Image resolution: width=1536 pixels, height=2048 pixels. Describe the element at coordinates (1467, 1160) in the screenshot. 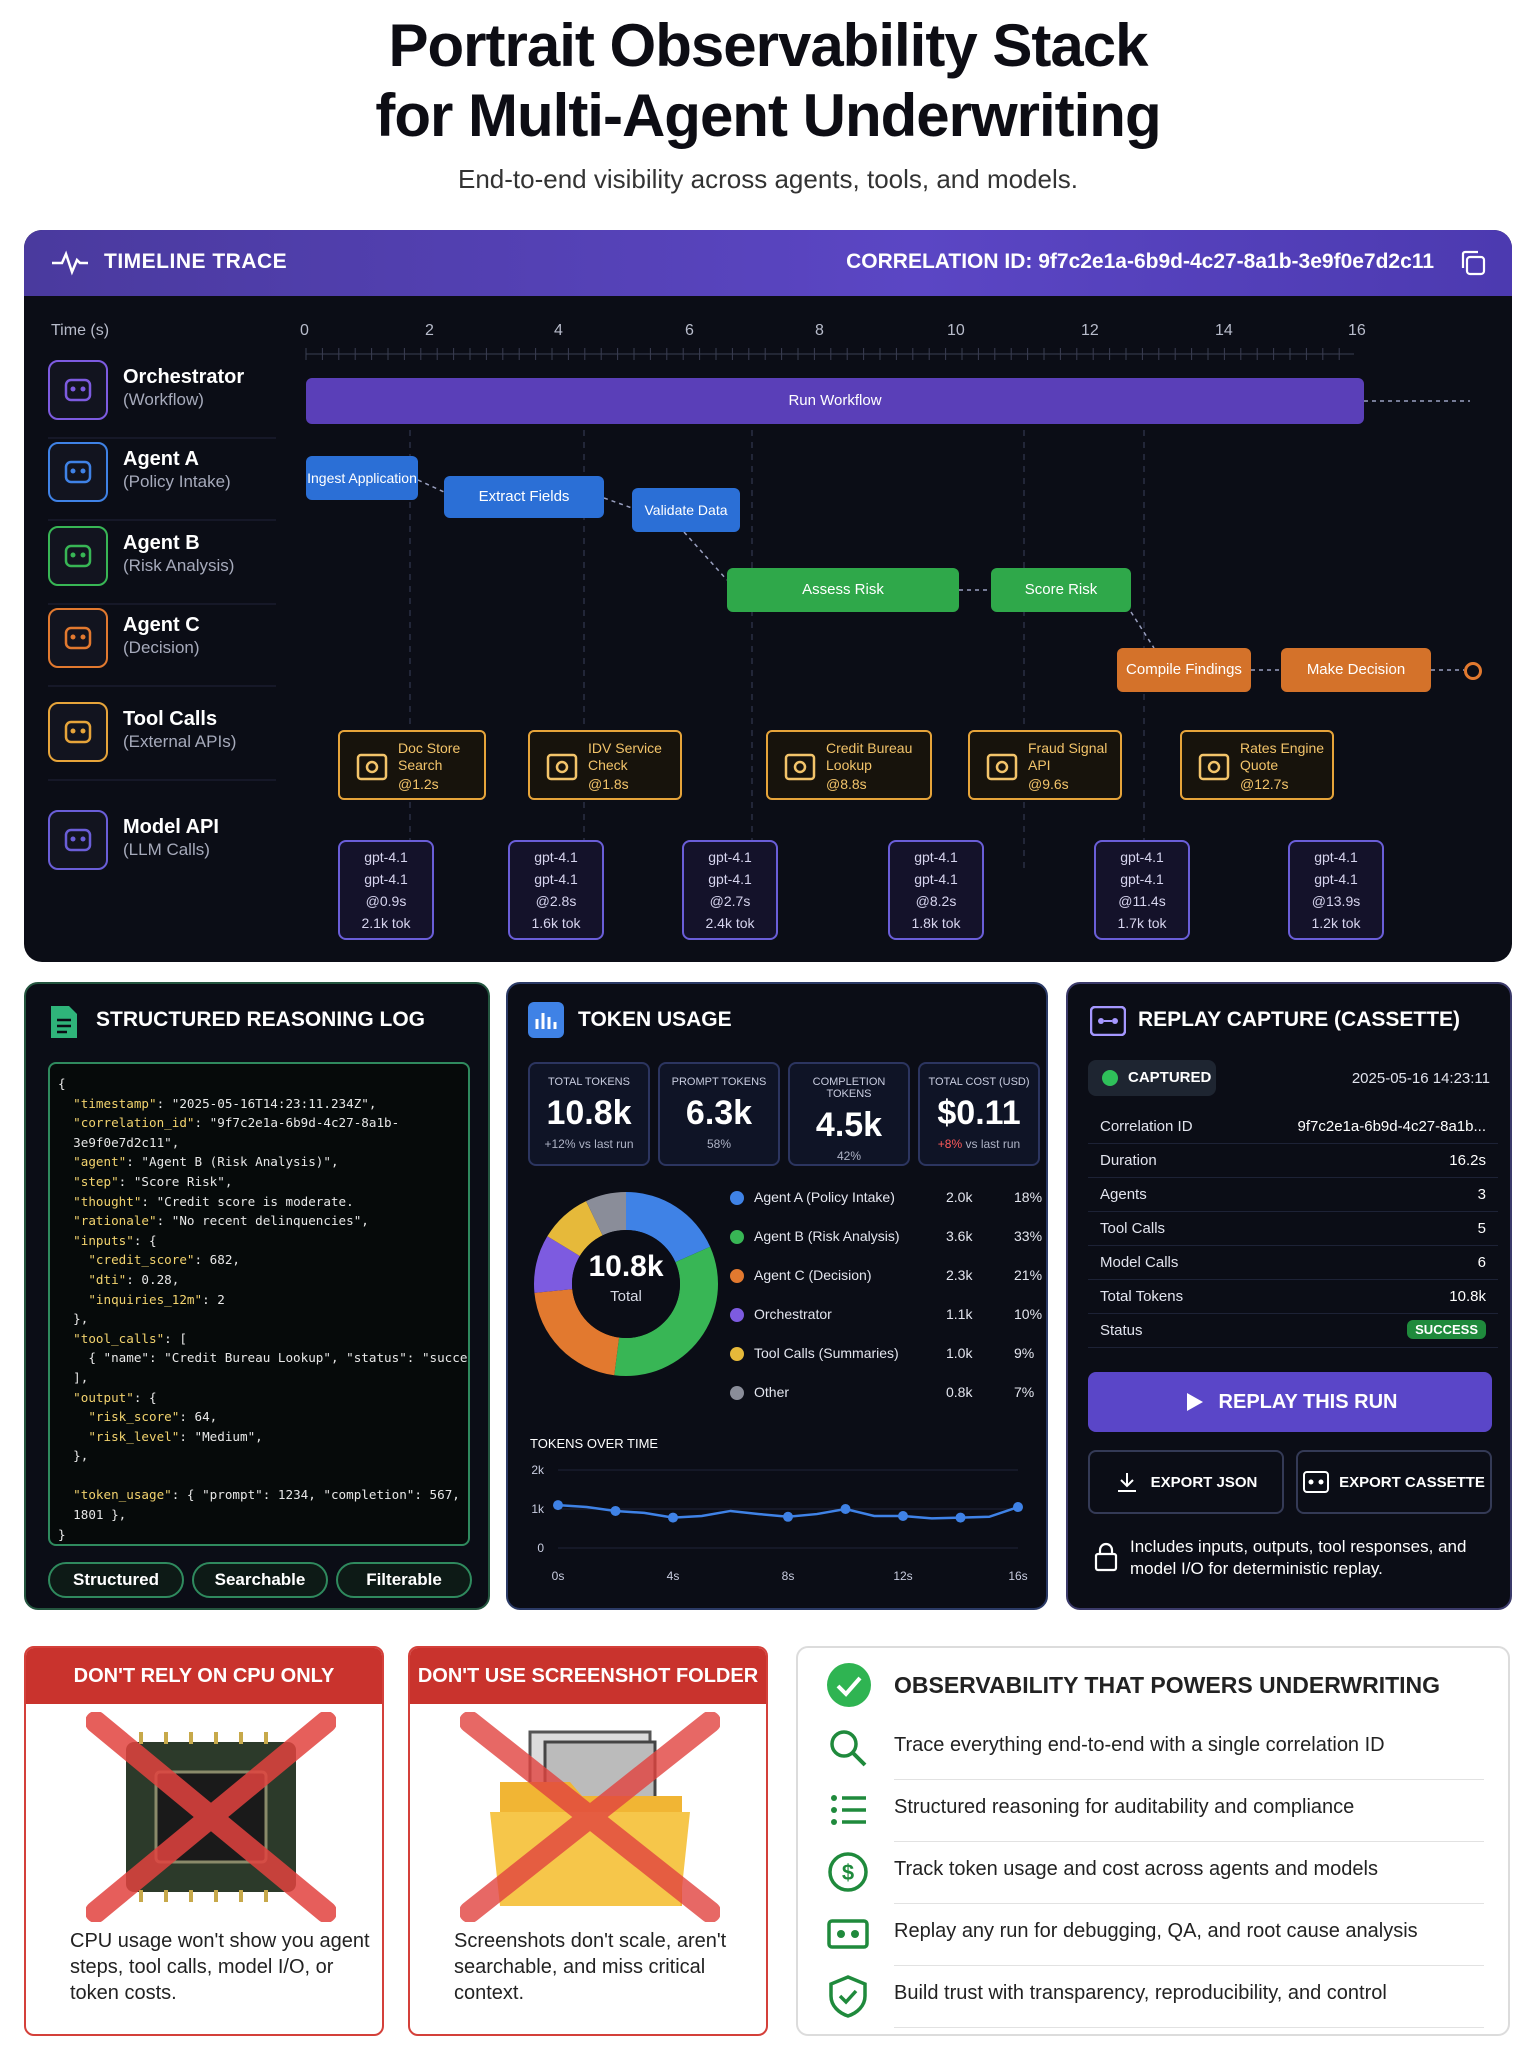

I see `replay-value: 16.2s` at that location.